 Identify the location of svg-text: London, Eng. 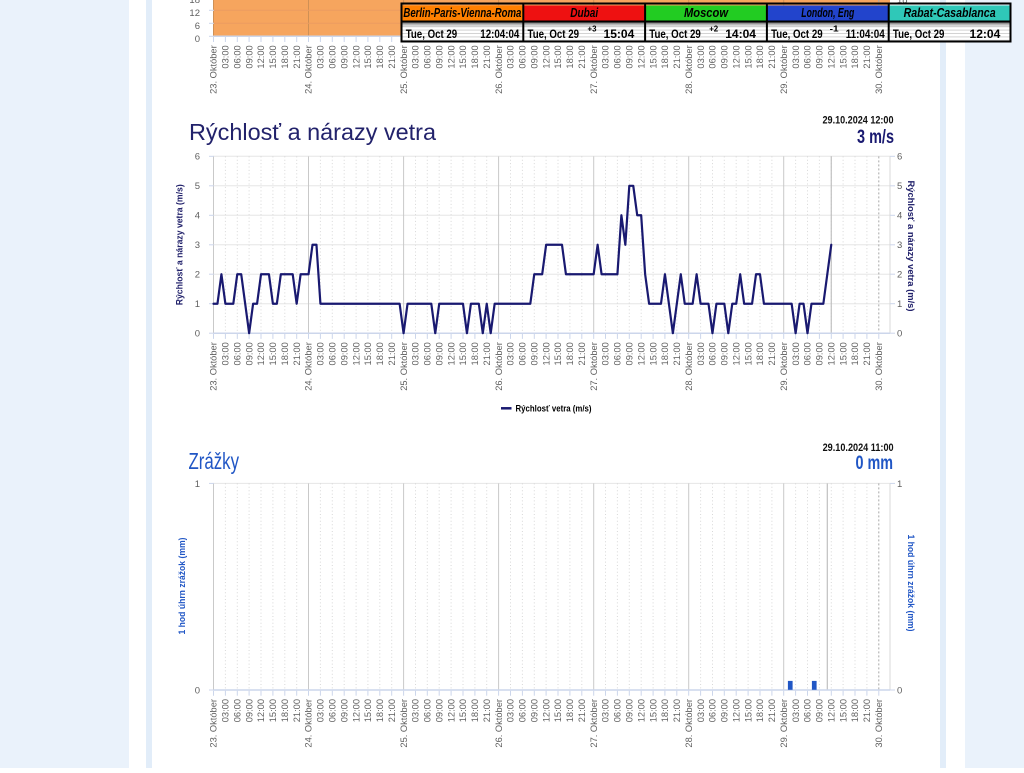
(827, 12).